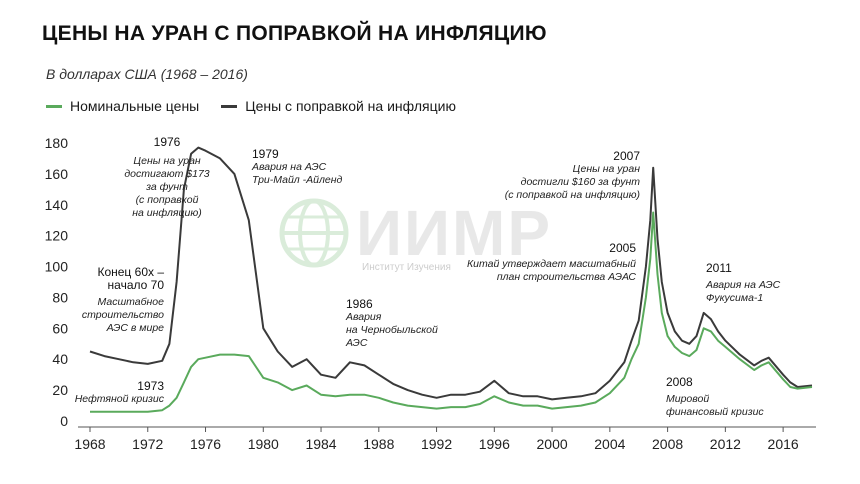 Image resolution: width=860 pixels, height=484 pixels. I want to click on x-tick-label: 1984, so click(320, 444).